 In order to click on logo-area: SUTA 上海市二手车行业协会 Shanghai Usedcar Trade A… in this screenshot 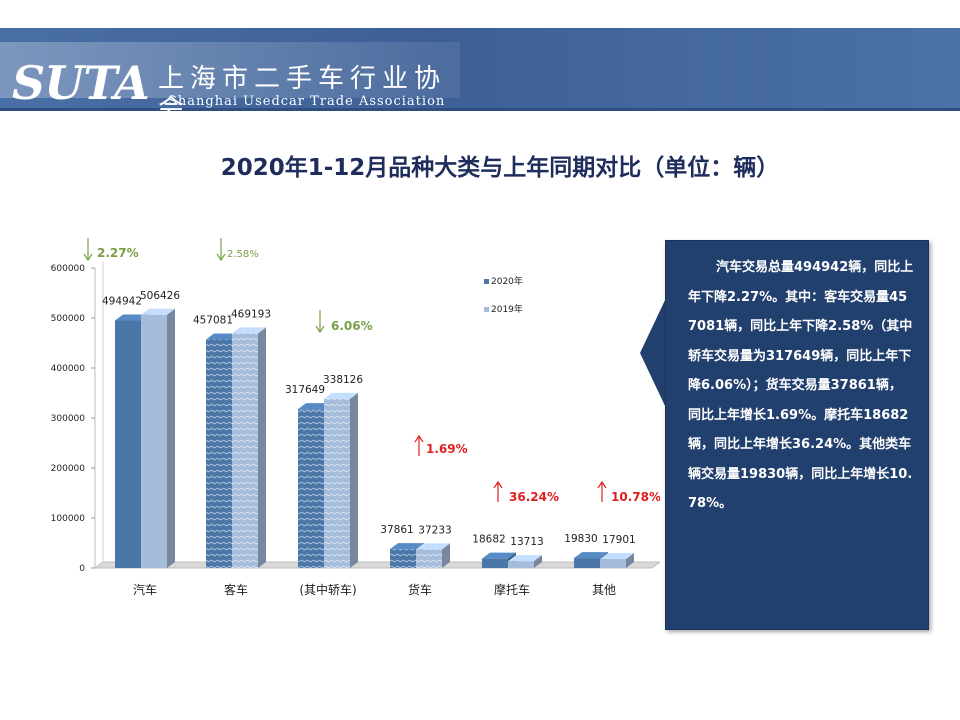, I will do `click(230, 83)`.